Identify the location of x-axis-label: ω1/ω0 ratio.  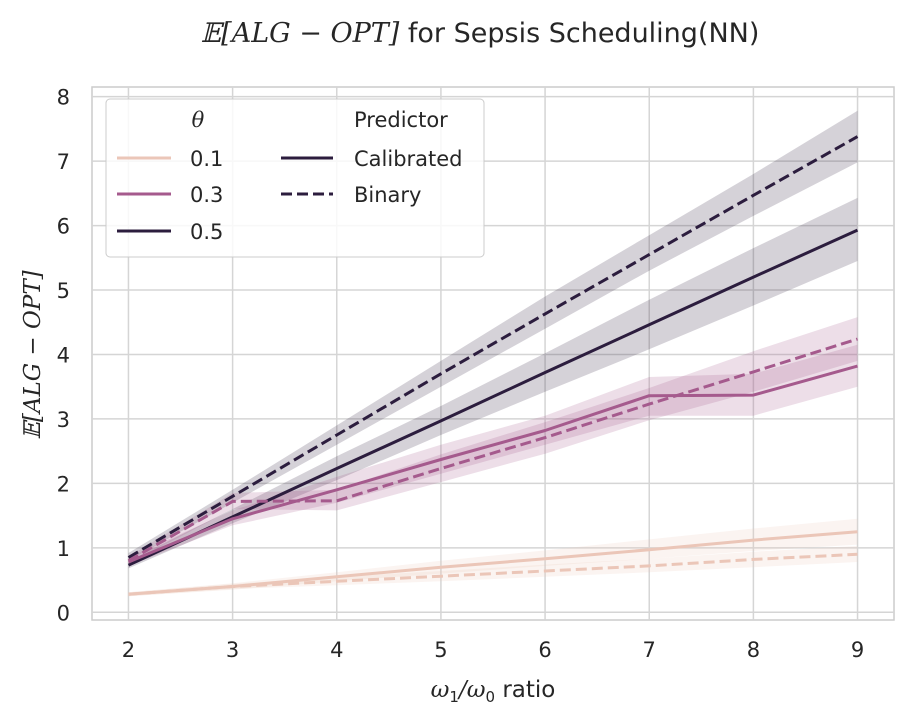
(493, 691).